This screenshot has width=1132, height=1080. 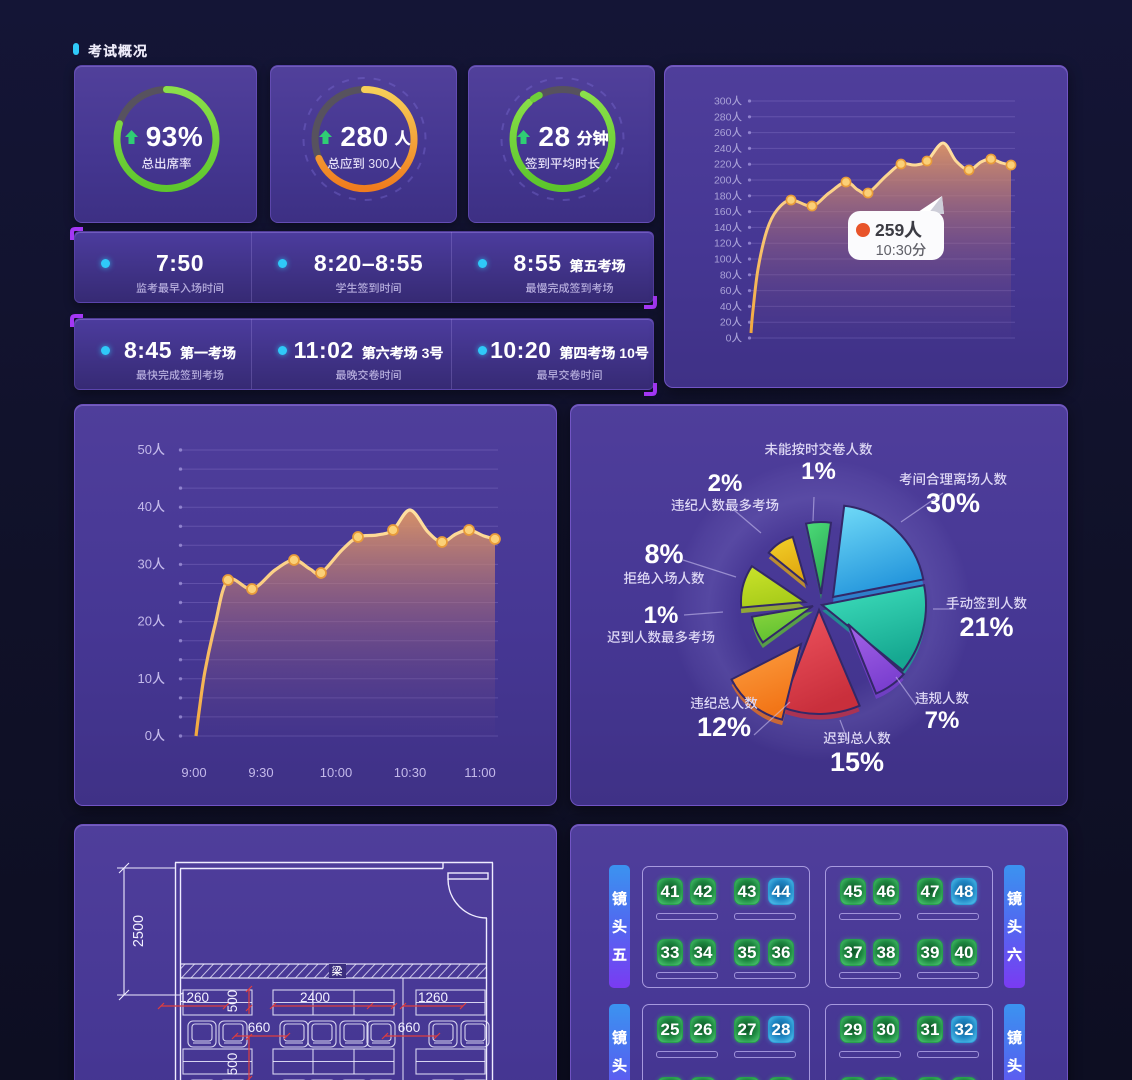 What do you see at coordinates (901, 250) in the screenshot?
I see `svg-text: 10:30分` at bounding box center [901, 250].